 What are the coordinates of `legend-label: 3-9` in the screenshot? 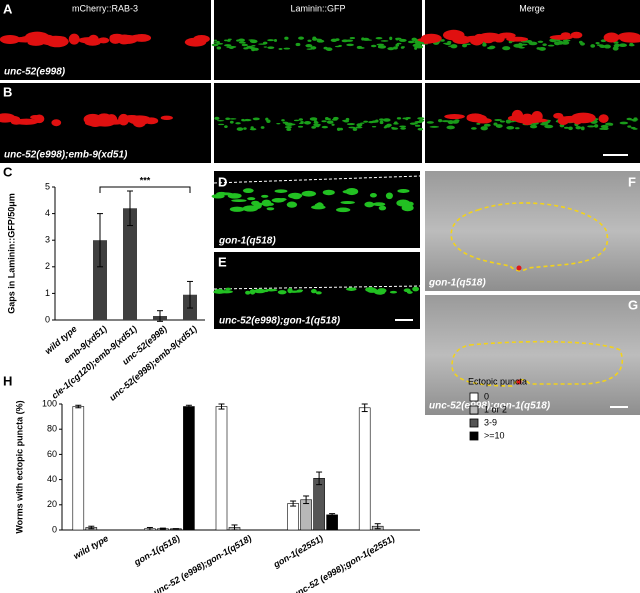 It's located at (490, 422).